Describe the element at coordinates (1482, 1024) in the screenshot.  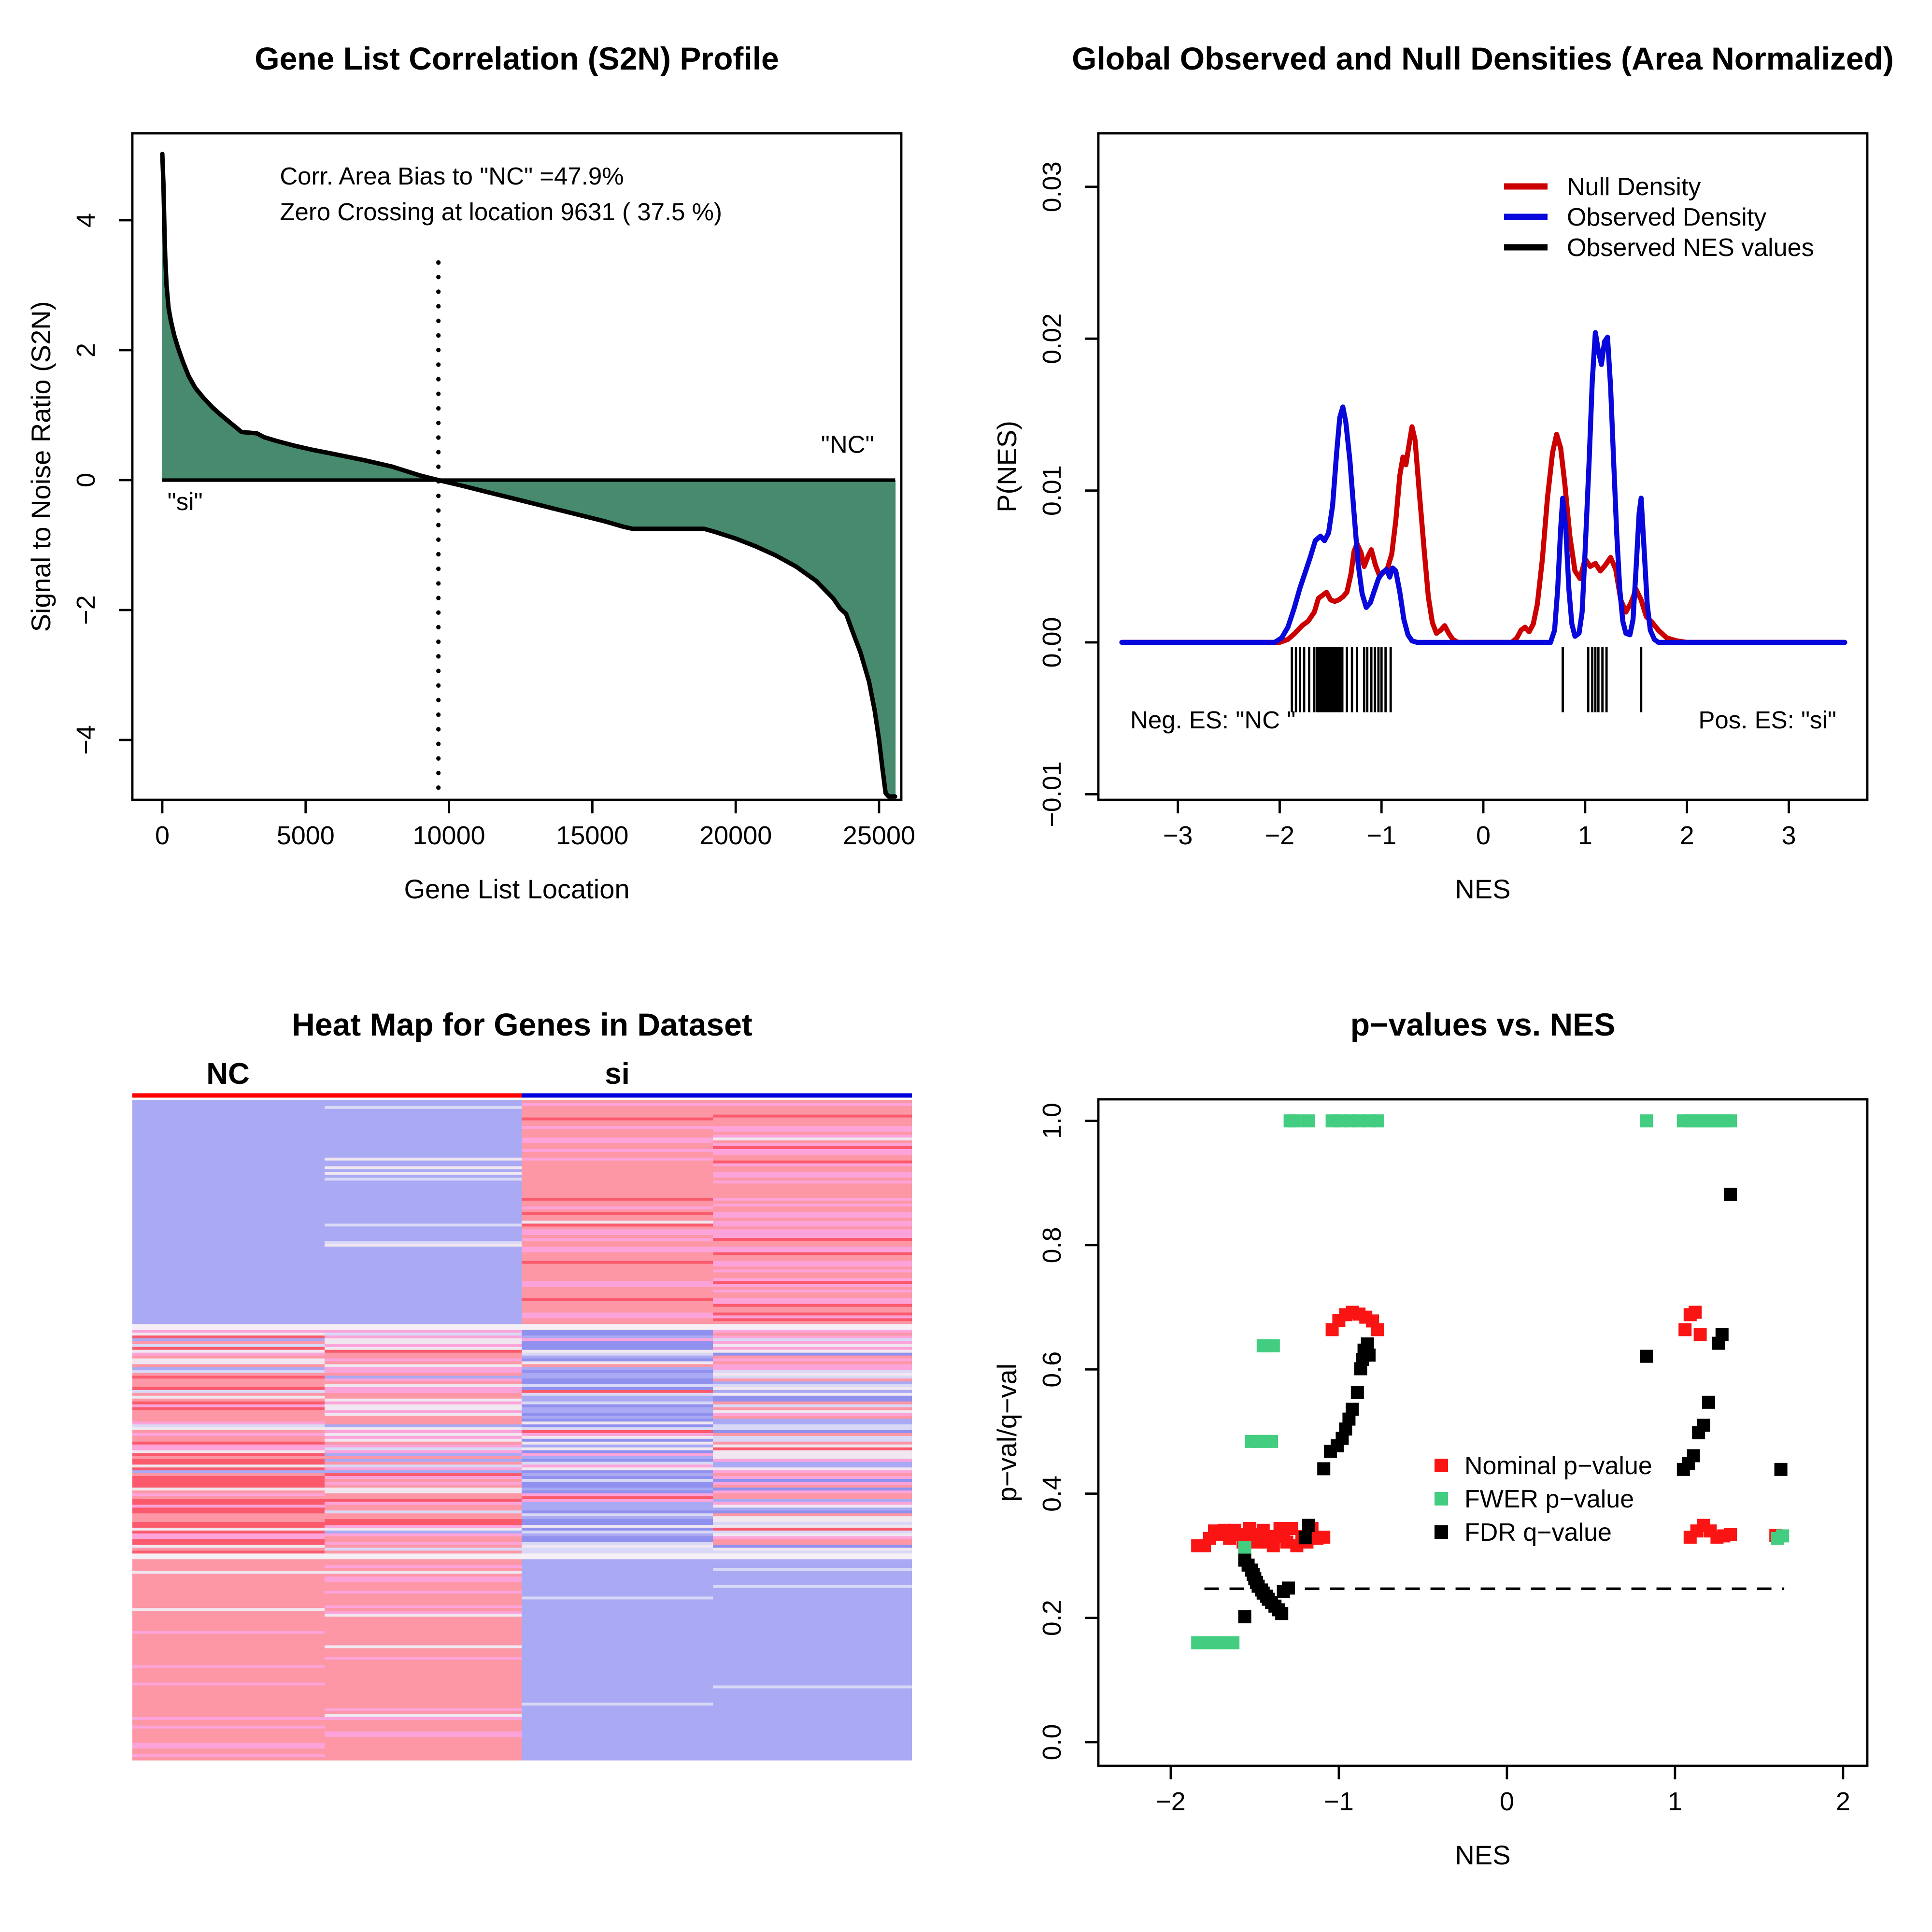
I see `panel-title: p−values vs. NES` at that location.